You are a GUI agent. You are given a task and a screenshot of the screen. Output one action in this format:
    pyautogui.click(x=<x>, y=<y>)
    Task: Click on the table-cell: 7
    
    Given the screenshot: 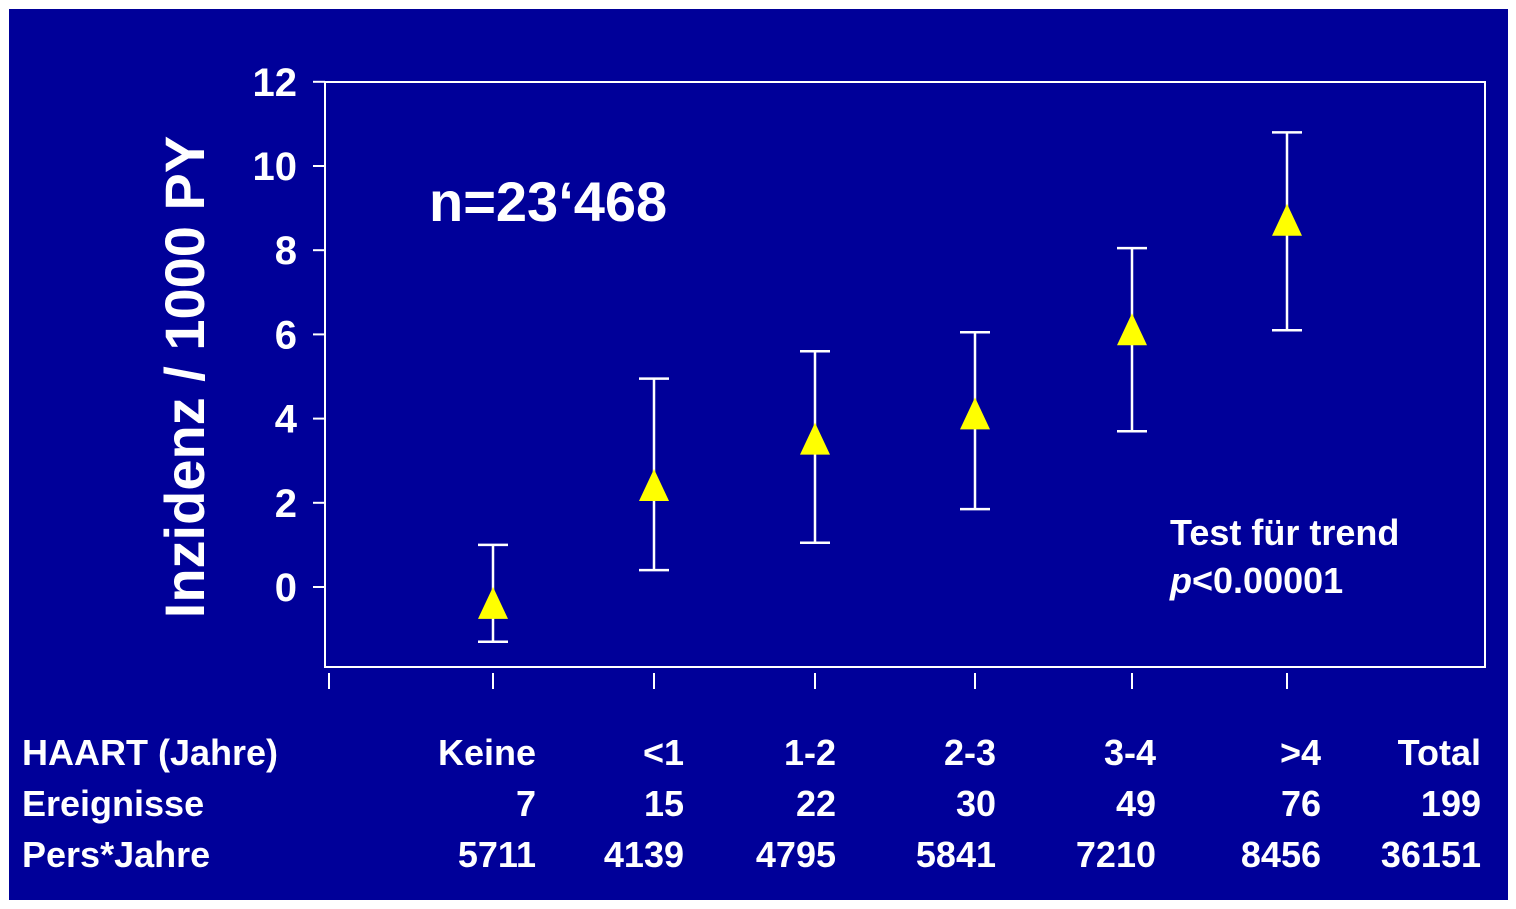 What is the action you would take?
    pyautogui.click(x=525, y=803)
    